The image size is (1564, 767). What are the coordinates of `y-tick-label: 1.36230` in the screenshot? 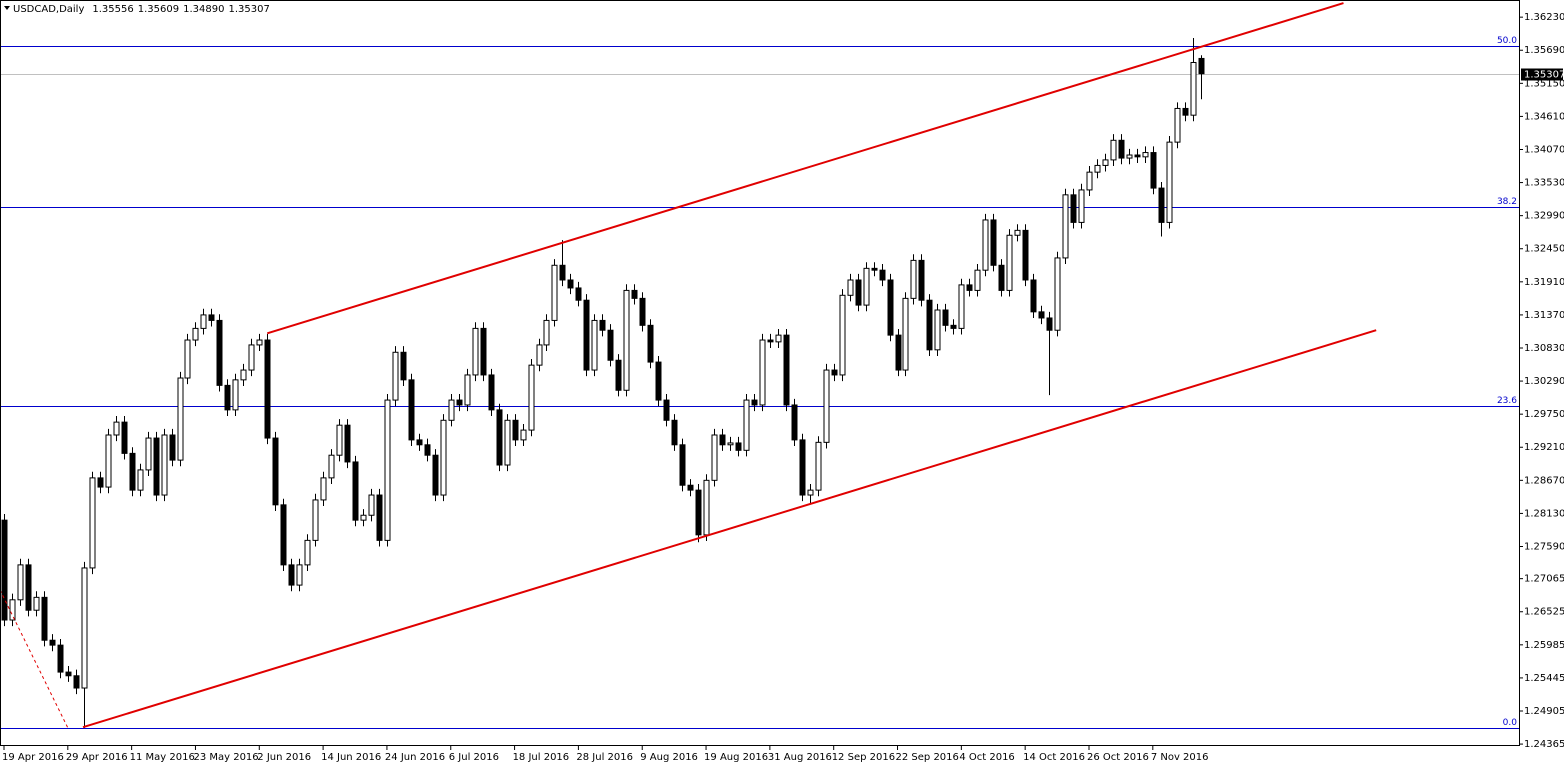 It's located at (1544, 17).